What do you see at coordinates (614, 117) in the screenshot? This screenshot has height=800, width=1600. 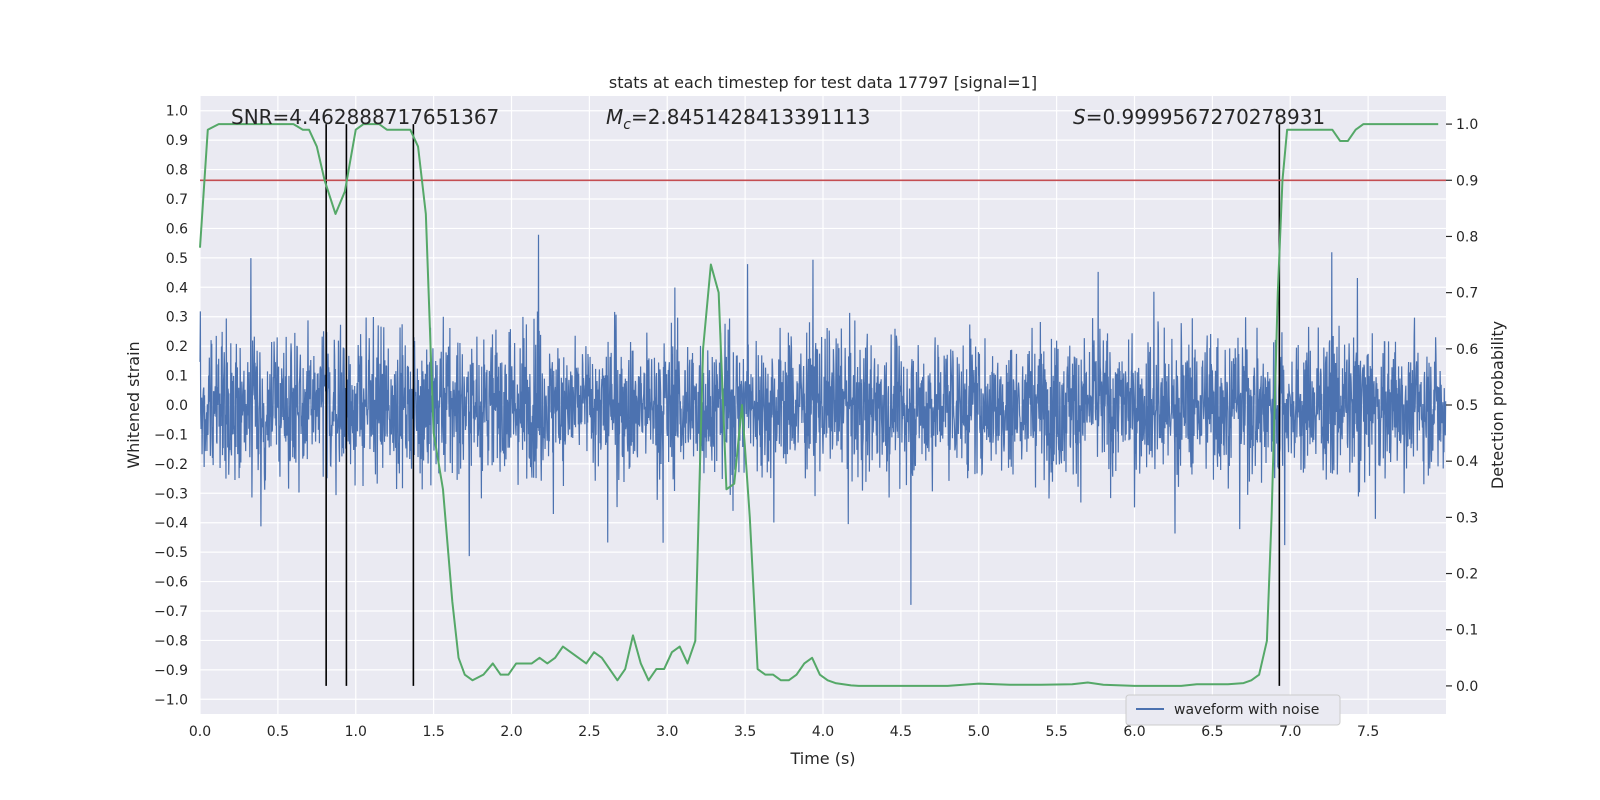 I see `chirp-mass-symbol: M` at bounding box center [614, 117].